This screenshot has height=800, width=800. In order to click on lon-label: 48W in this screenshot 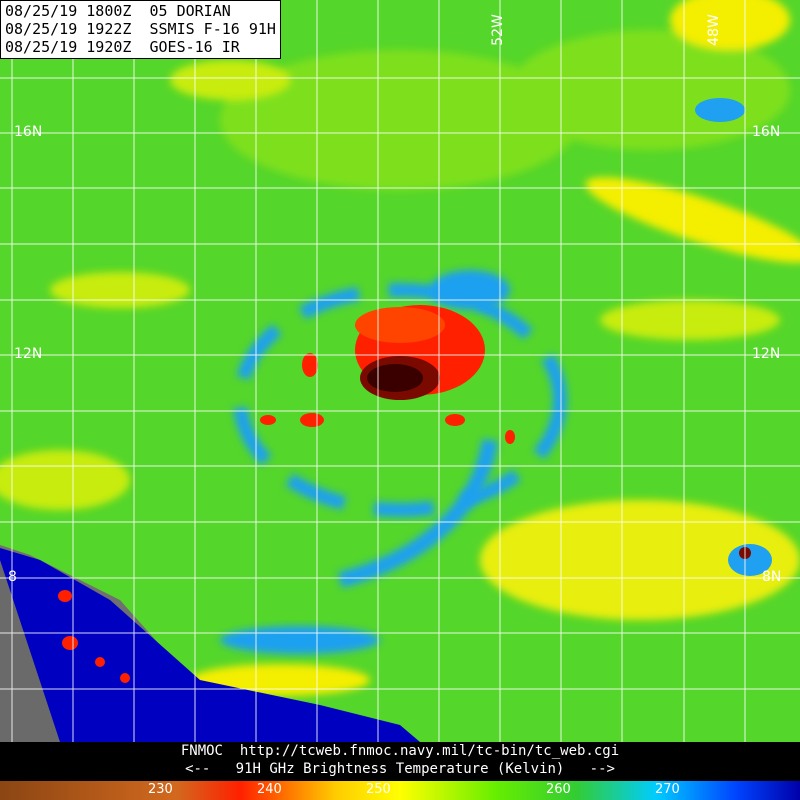, I will do `click(713, 30)`.